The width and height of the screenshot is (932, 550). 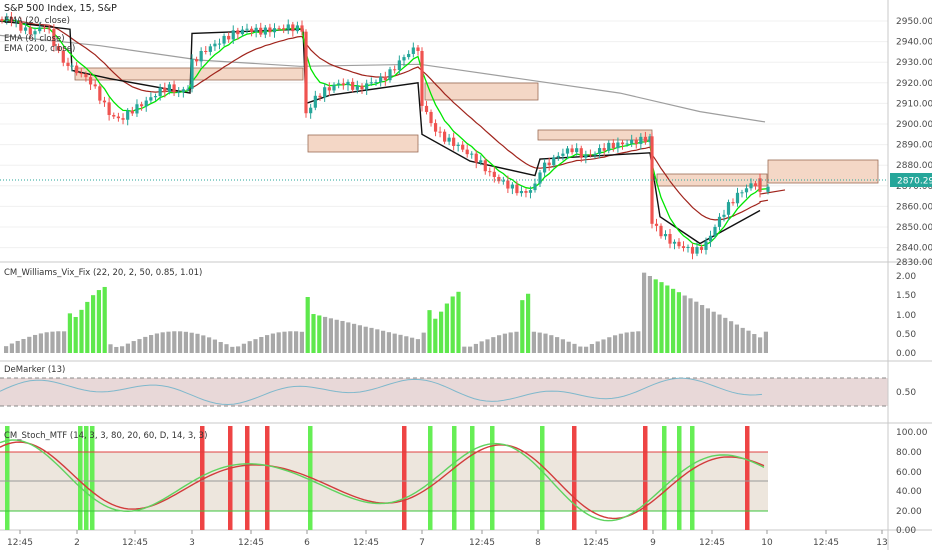 What do you see at coordinates (906, 393) in the screenshot?
I see `demarker-tick-label: 0.50` at bounding box center [906, 393].